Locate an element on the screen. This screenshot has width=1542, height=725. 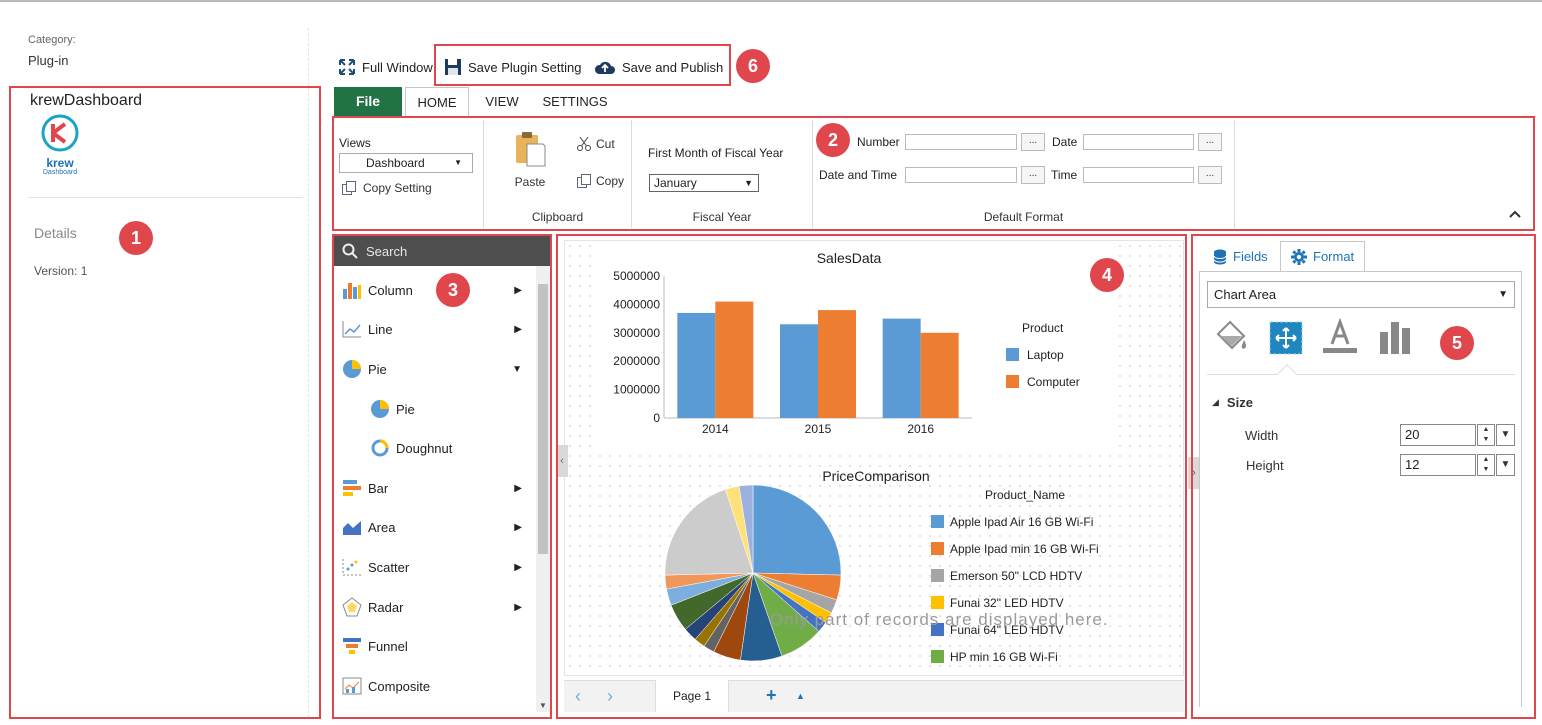
chart-format-button is located at coordinates (1396, 339).